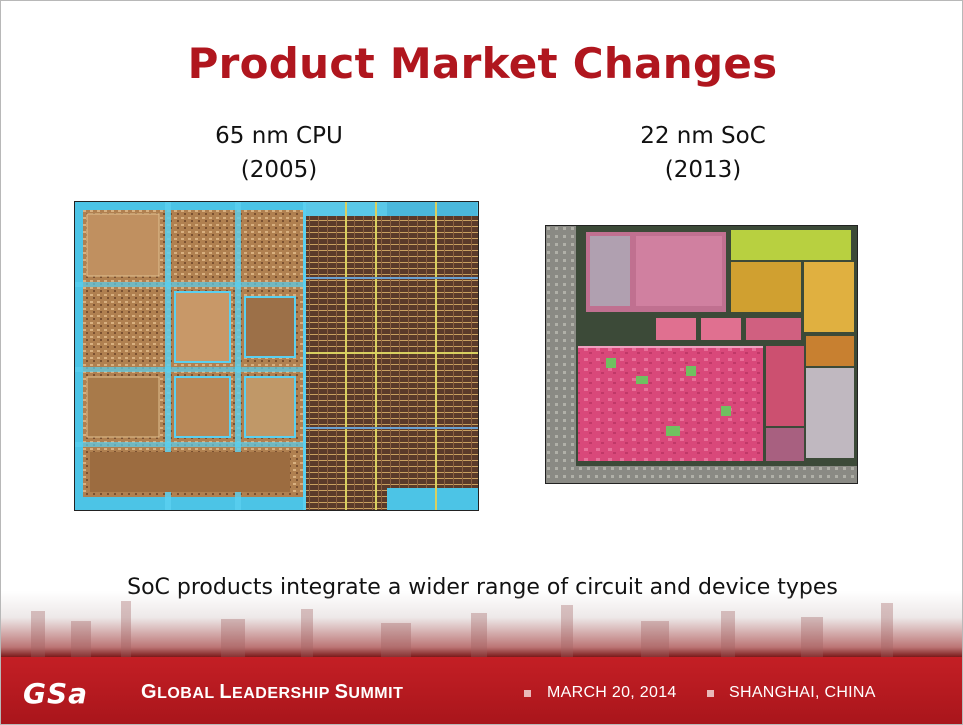  I want to click on gsa-logo: GSa, so click(56, 693).